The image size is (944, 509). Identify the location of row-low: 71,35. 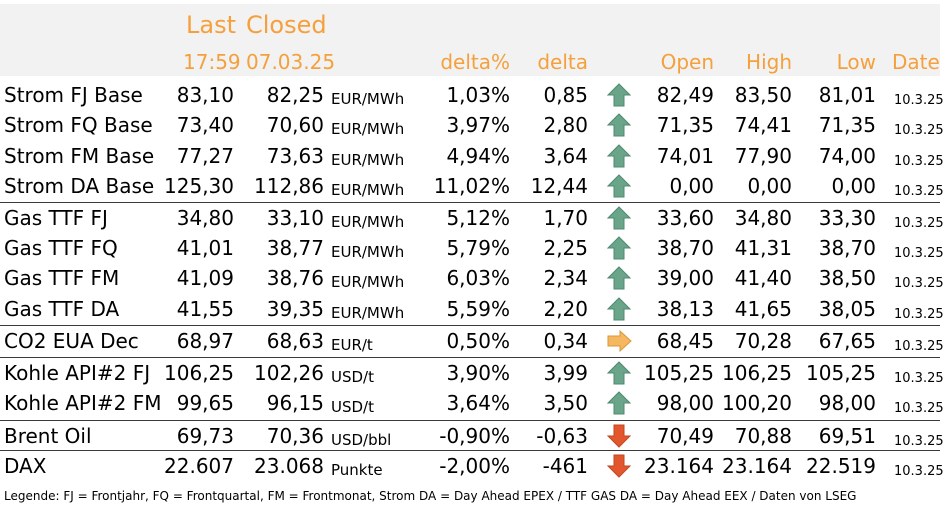
(847, 125).